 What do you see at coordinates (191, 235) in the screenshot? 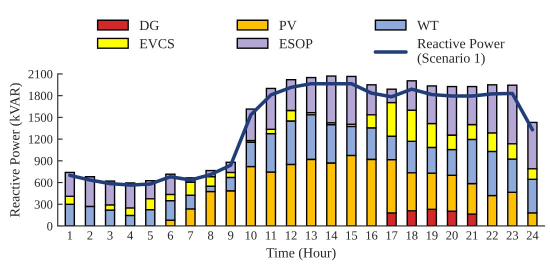
I see `x-tick-label: 7` at bounding box center [191, 235].